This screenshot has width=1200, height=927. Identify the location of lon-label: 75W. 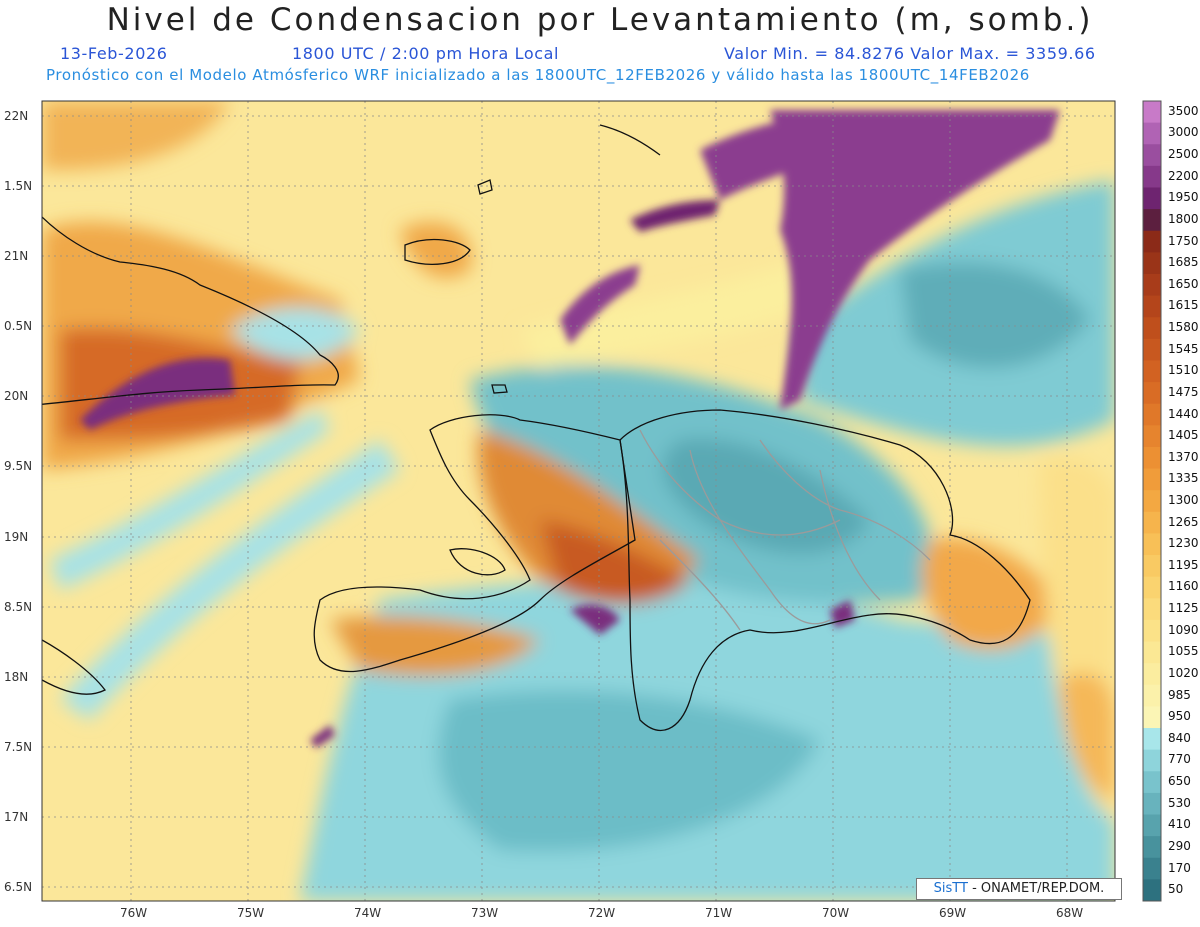
(251, 913).